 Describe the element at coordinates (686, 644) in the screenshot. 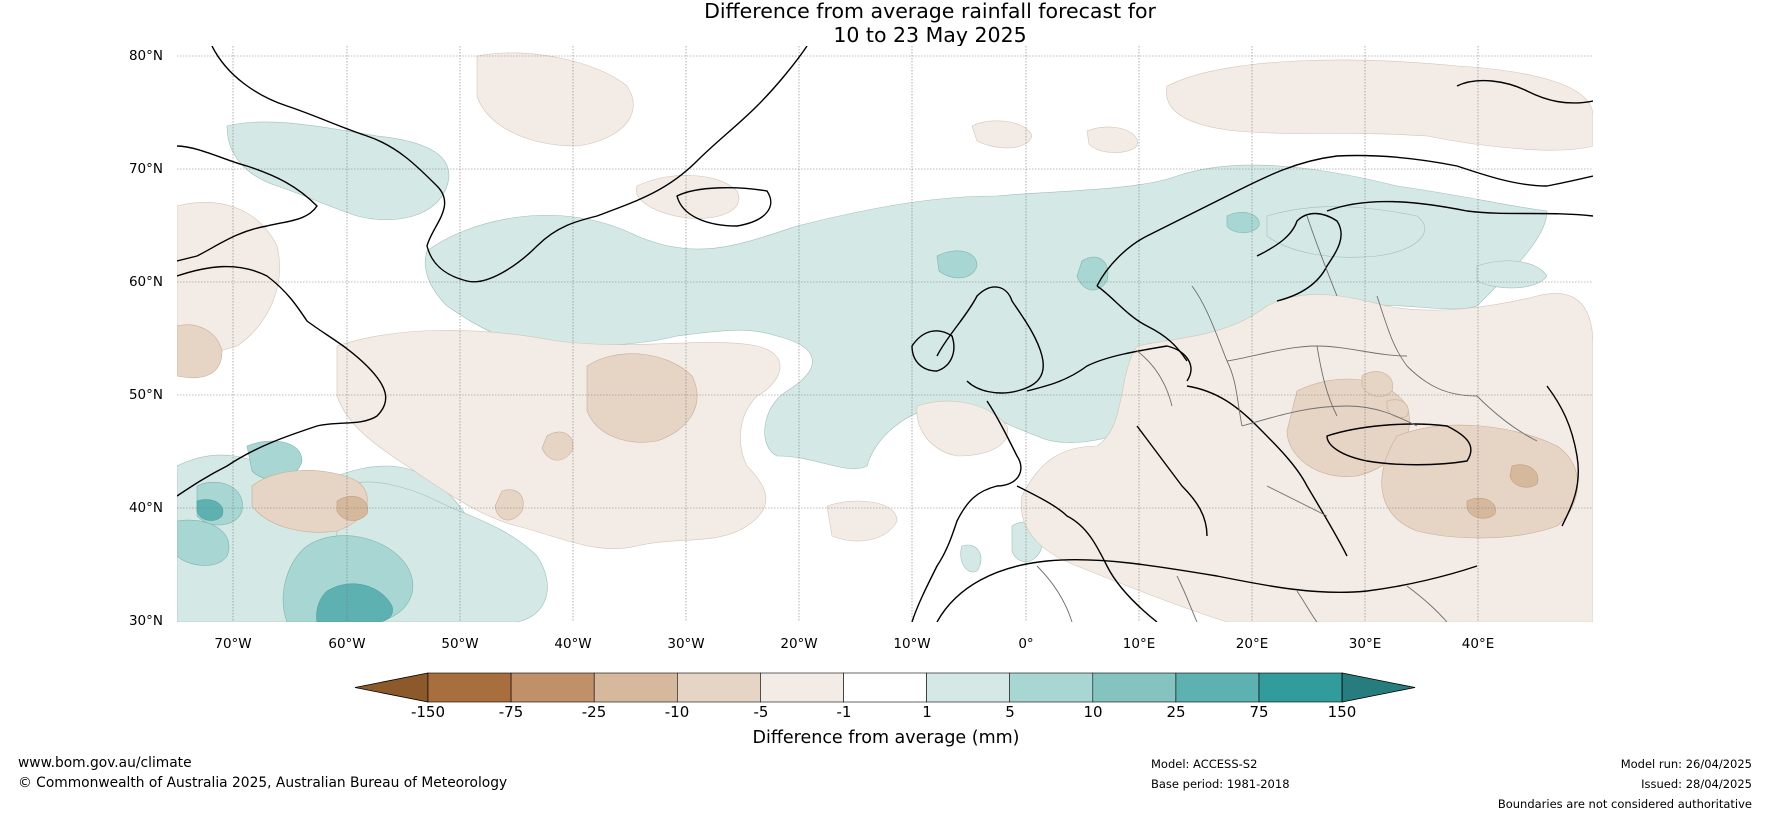

I see `lon-label-30w: 30°W` at that location.